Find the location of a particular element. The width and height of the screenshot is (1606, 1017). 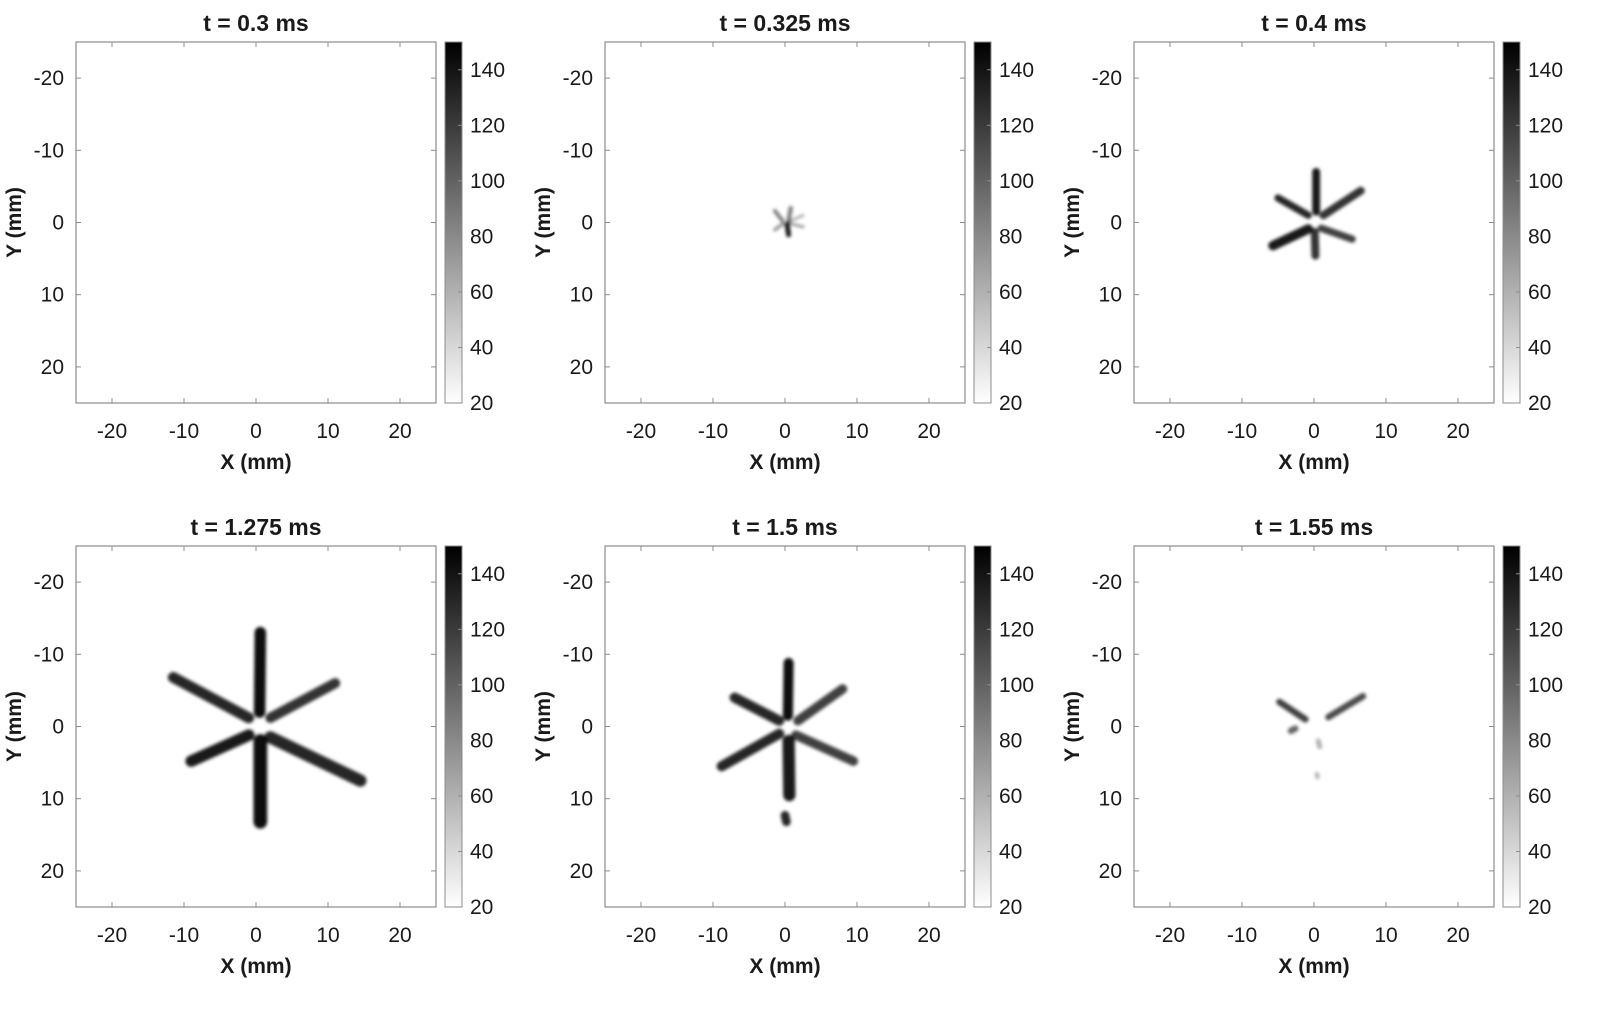

panel-title: t = 0.325 ms is located at coordinates (784, 23).